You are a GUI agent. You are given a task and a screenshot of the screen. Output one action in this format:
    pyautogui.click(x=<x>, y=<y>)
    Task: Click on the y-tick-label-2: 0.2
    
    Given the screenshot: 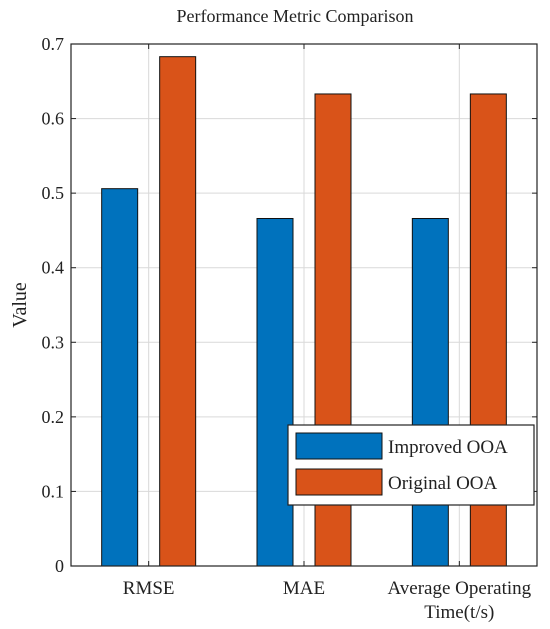 What is the action you would take?
    pyautogui.click(x=53, y=417)
    